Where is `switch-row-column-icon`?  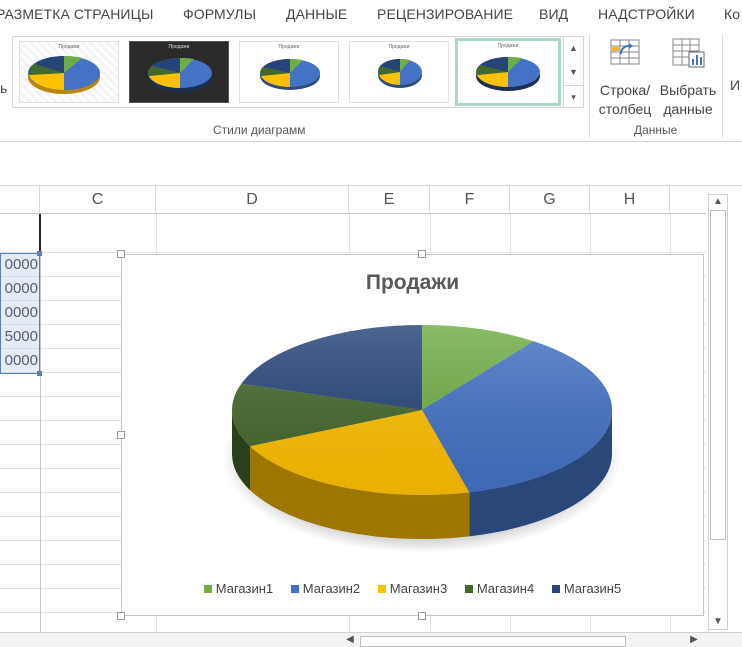 switch-row-column-icon is located at coordinates (625, 52).